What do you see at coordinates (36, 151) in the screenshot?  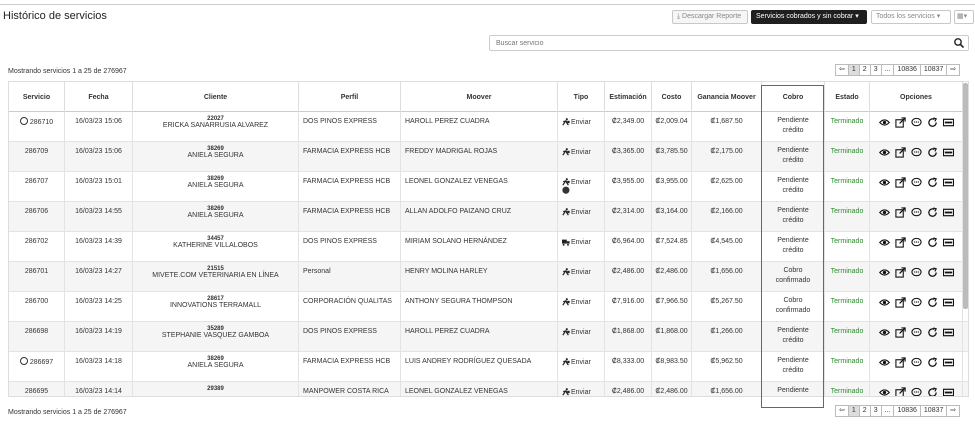 I see `service-id: 286709` at bounding box center [36, 151].